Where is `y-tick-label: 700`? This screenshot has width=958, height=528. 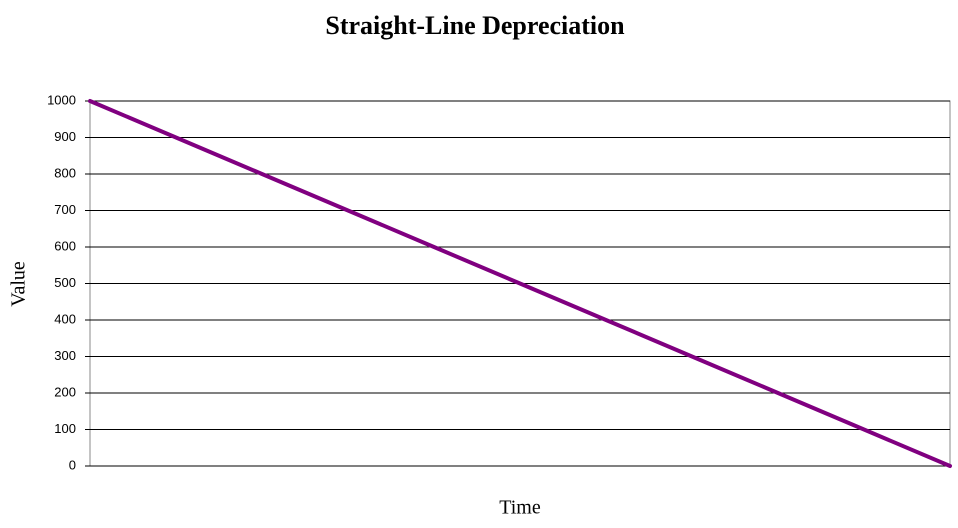
y-tick-label: 700 is located at coordinates (65, 209).